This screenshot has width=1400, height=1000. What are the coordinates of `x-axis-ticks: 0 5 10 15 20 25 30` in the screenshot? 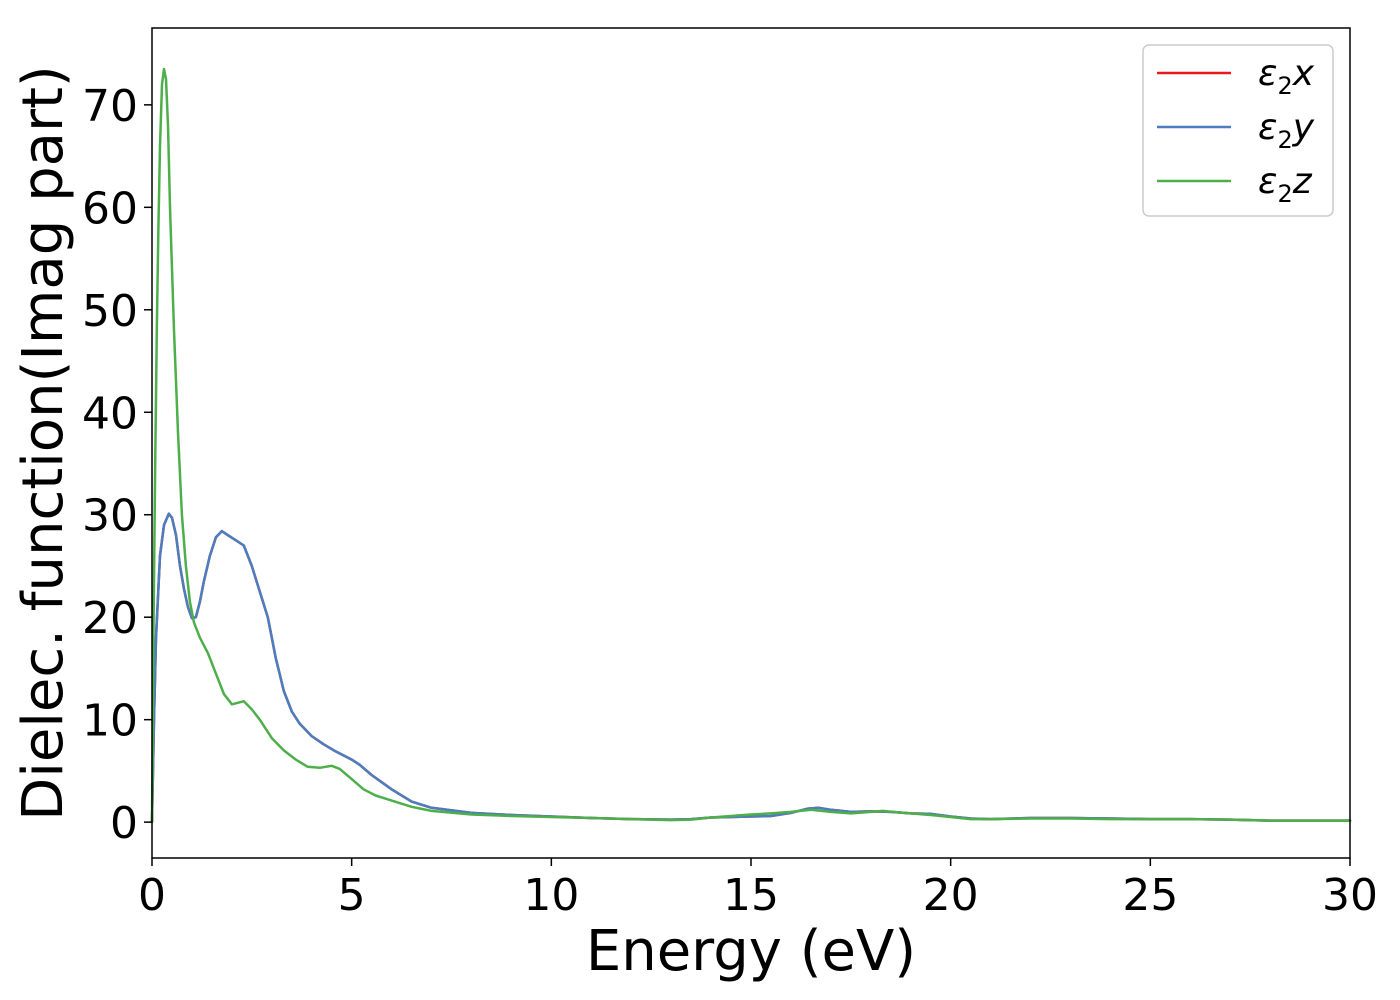 It's located at (758, 889).